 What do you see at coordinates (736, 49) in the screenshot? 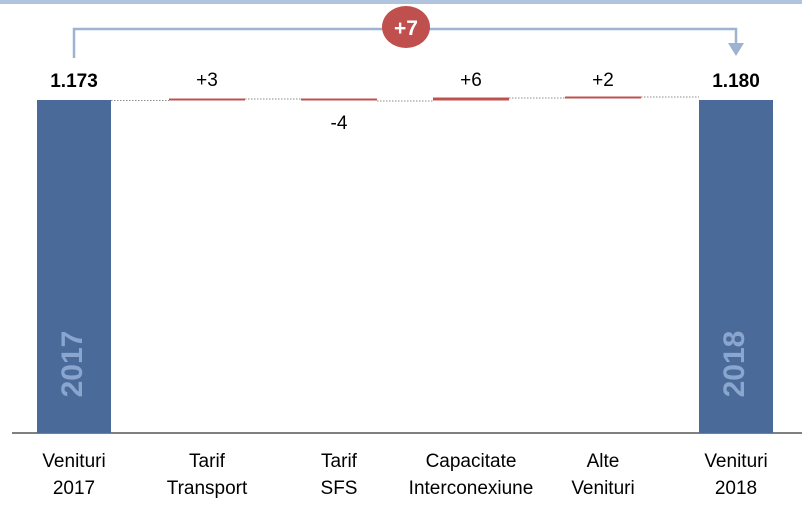
I see `bracket-arrowhead` at bounding box center [736, 49].